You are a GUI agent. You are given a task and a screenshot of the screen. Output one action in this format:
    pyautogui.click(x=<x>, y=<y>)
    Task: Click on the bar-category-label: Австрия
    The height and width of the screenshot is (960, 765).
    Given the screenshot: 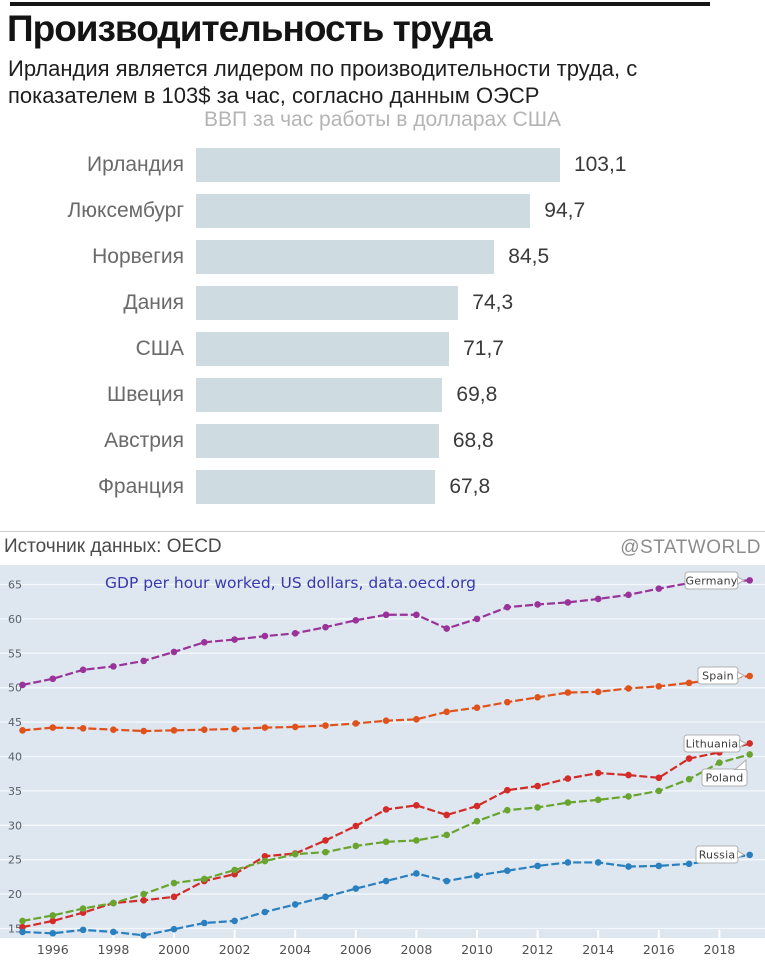 What is the action you would take?
    pyautogui.click(x=144, y=440)
    